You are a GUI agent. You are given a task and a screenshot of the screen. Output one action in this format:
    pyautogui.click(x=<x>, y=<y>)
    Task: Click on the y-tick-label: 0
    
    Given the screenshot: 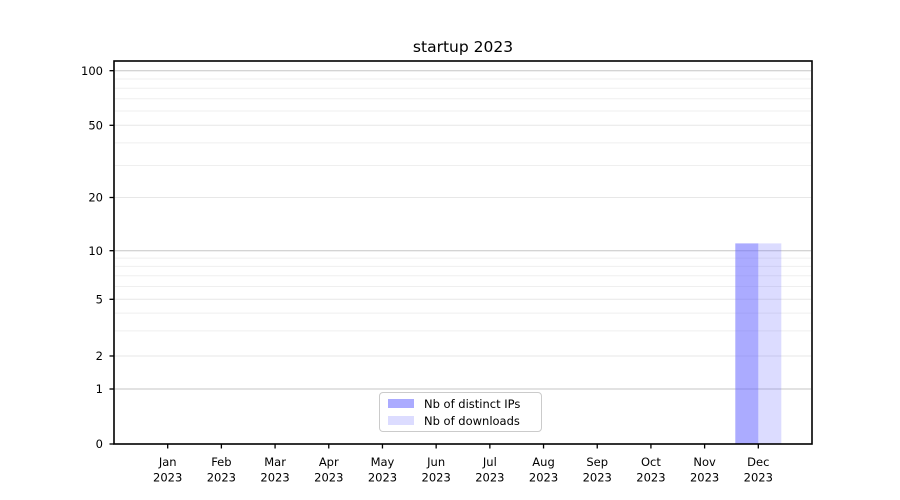 What is the action you would take?
    pyautogui.click(x=99, y=444)
    